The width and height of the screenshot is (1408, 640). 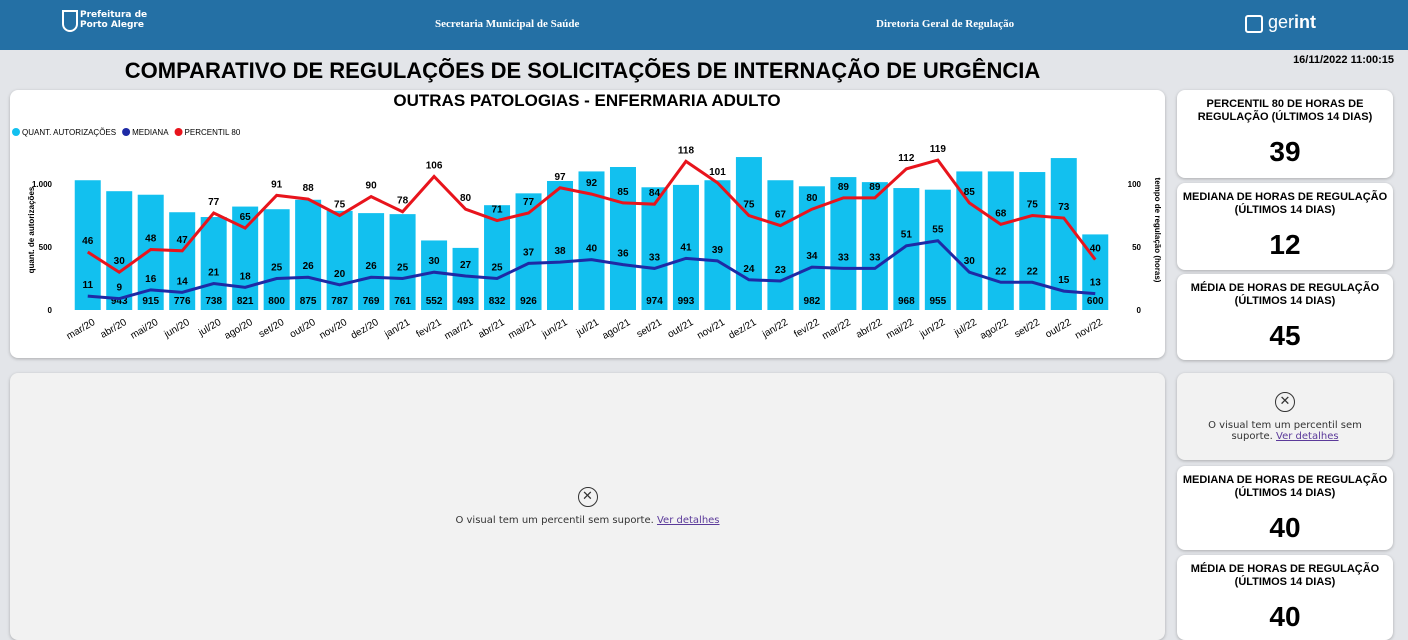 What do you see at coordinates (150, 132) in the screenshot?
I see `legend-label: MEDIANA` at bounding box center [150, 132].